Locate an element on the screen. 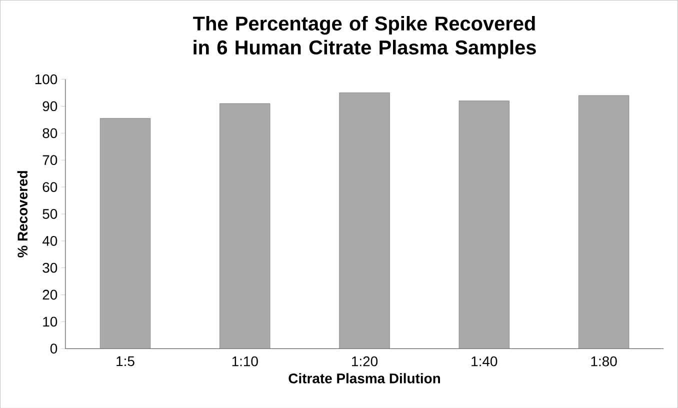  y-tick-label: 70 is located at coordinates (50, 159).